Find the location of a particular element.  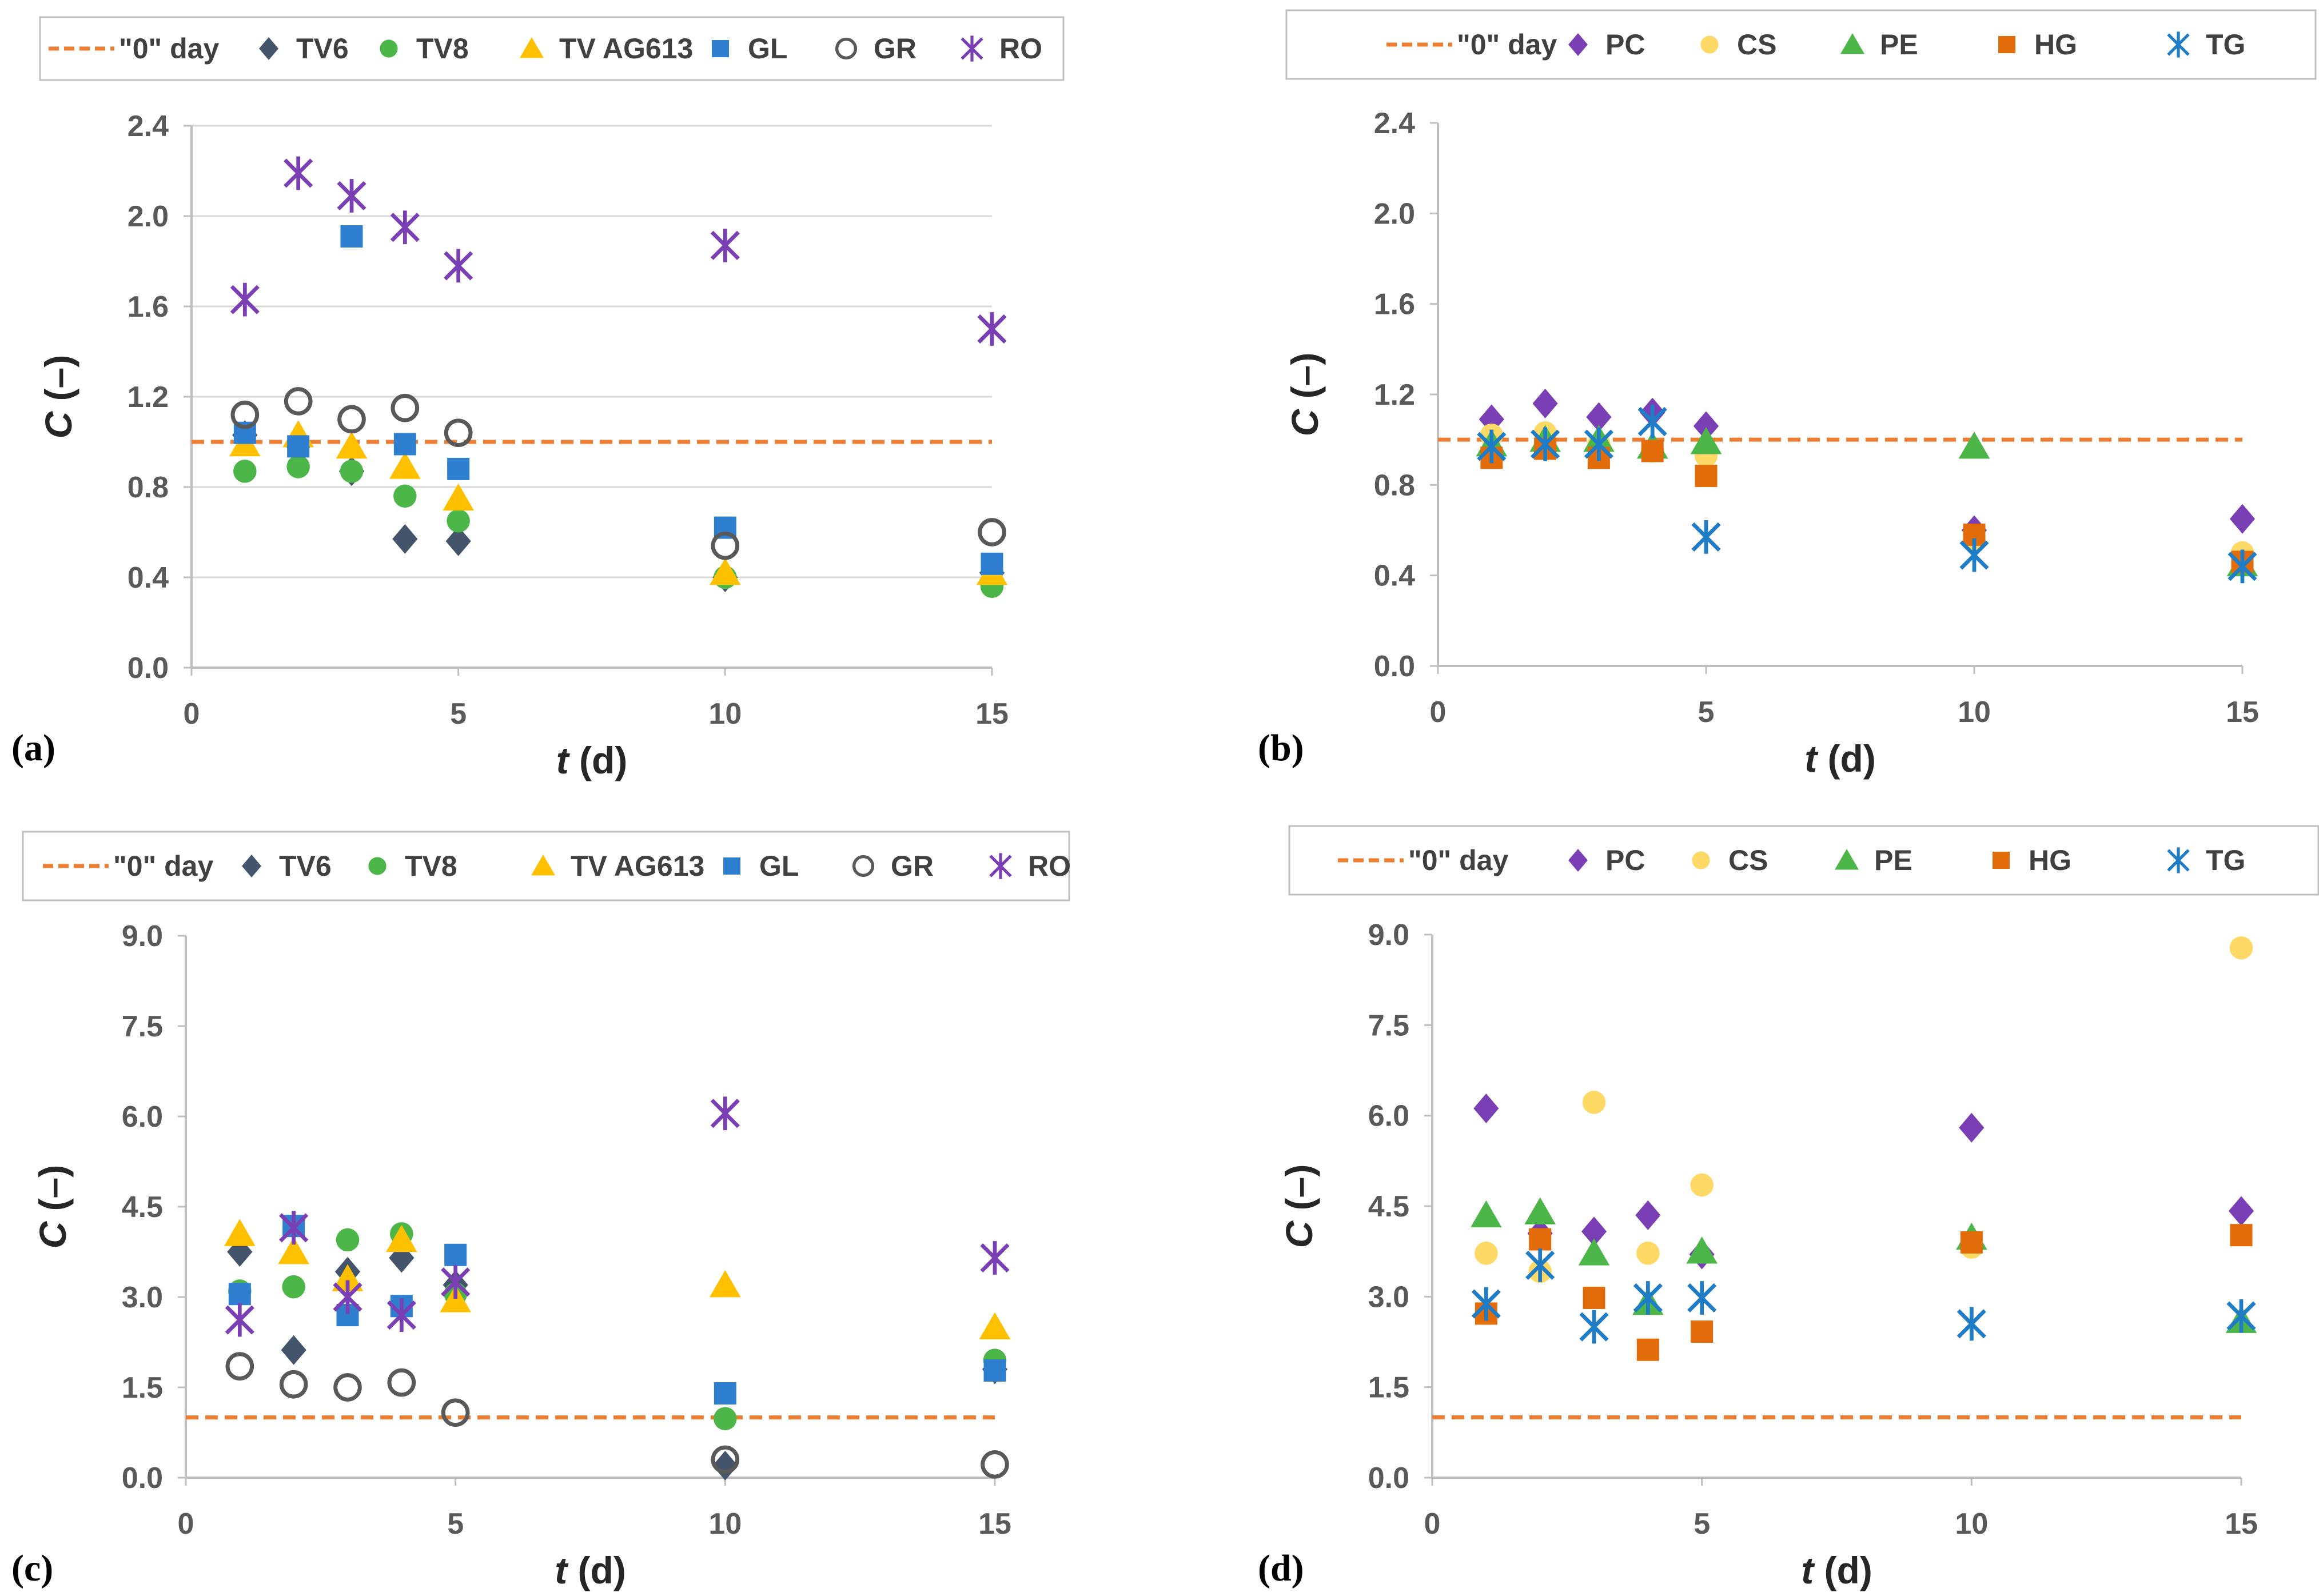

legend-box is located at coordinates (1801, 44).